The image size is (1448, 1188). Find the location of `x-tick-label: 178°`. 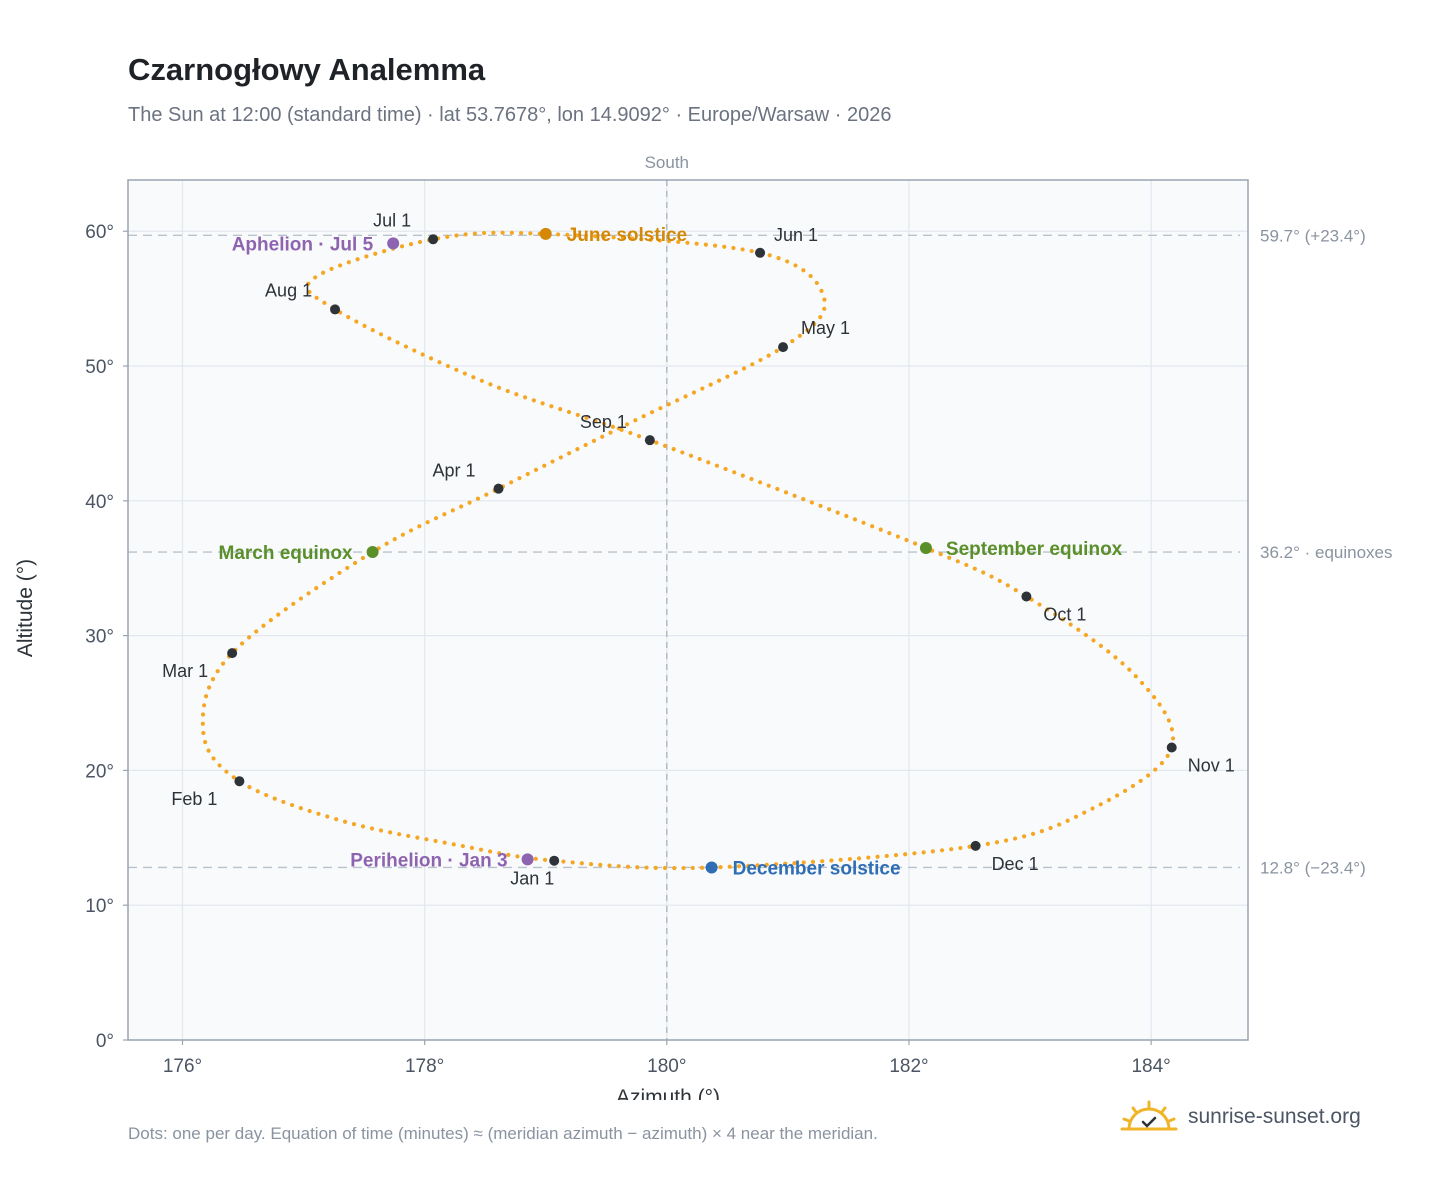

x-tick-label: 178° is located at coordinates (424, 1066).